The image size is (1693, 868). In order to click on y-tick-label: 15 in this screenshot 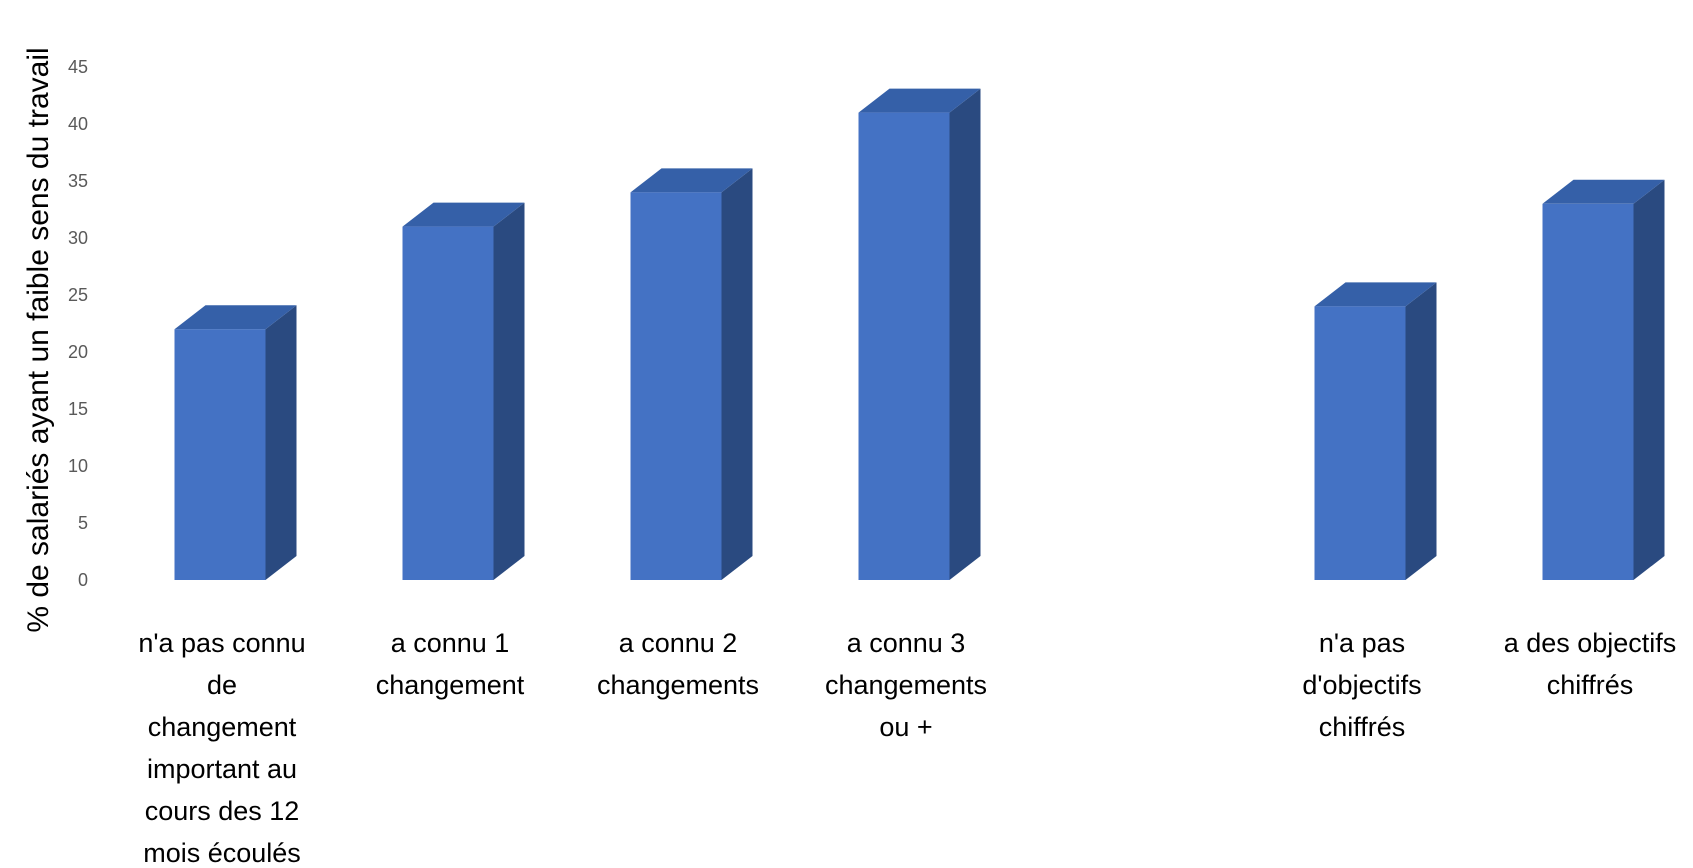, I will do `click(78, 409)`.